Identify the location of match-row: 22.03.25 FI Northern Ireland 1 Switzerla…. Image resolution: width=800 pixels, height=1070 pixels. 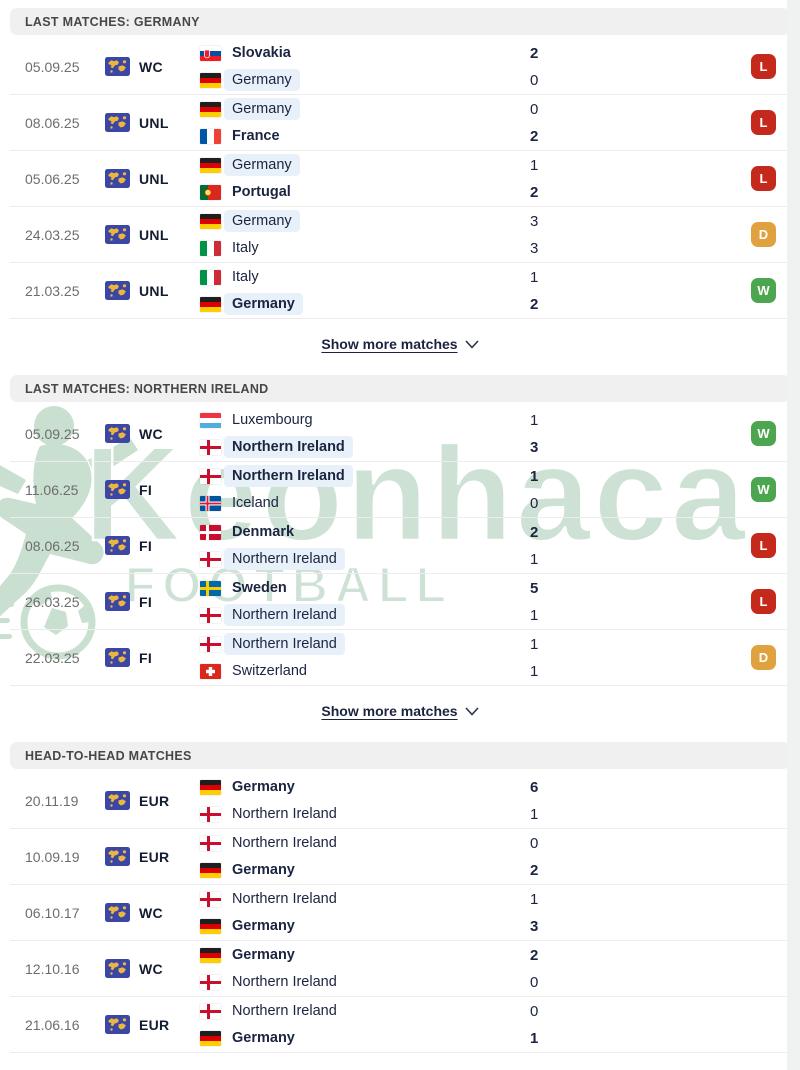
(400, 658).